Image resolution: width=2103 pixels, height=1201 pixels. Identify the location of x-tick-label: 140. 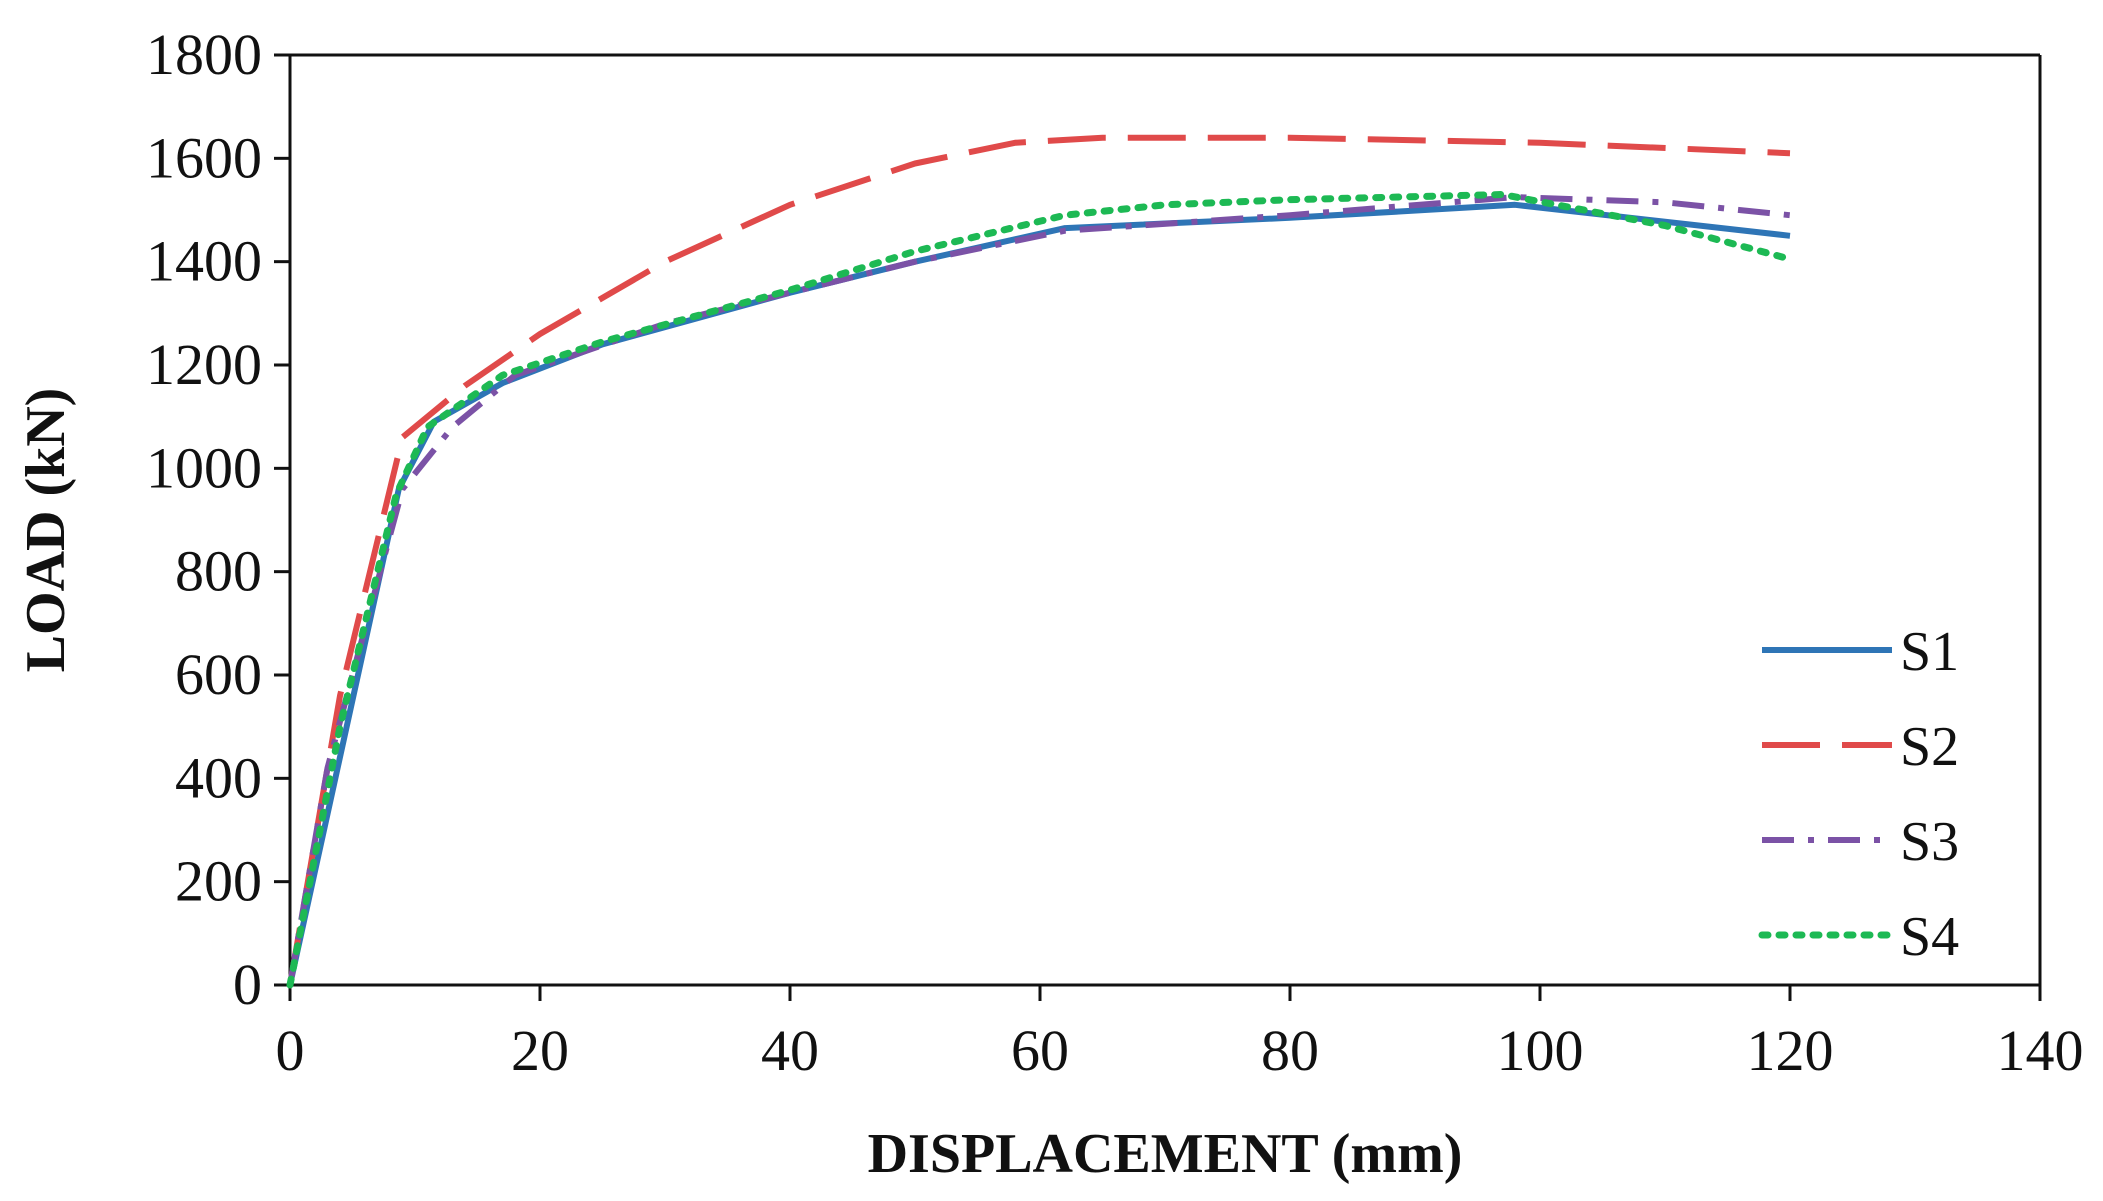
(2040, 1050).